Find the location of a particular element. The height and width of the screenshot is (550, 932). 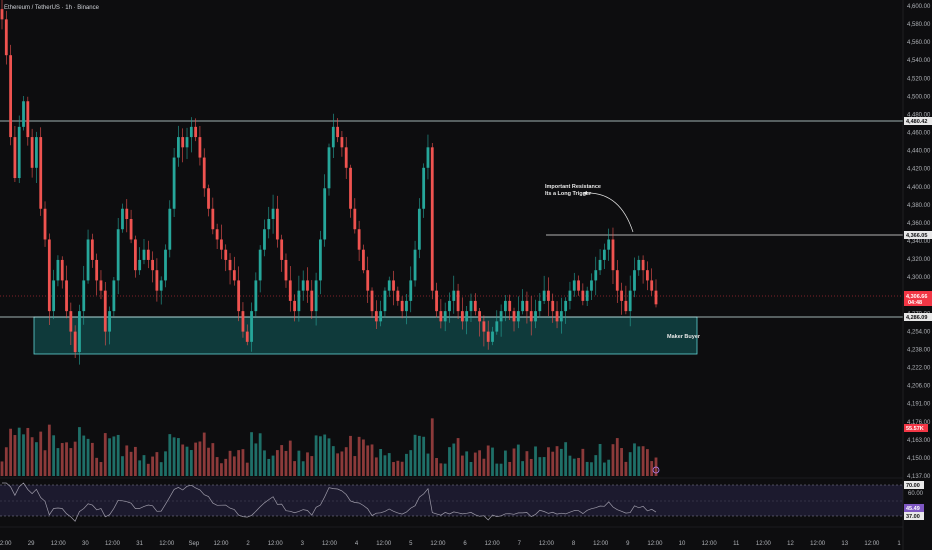

tag-support-text: 4,286.09 is located at coordinates (916, 318).